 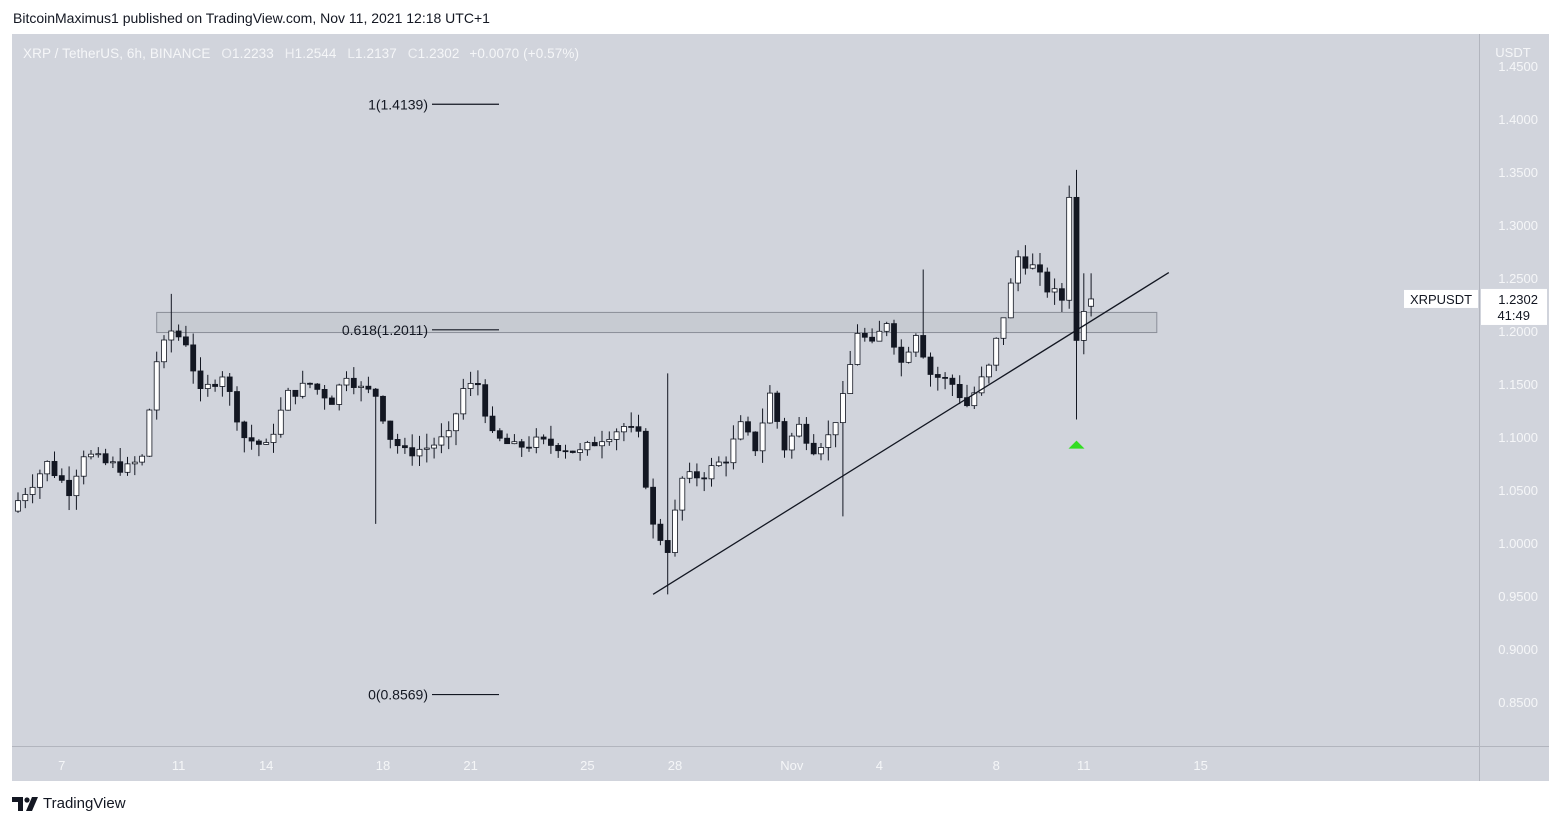 I want to click on open-value: 1.2233, so click(x=253, y=53).